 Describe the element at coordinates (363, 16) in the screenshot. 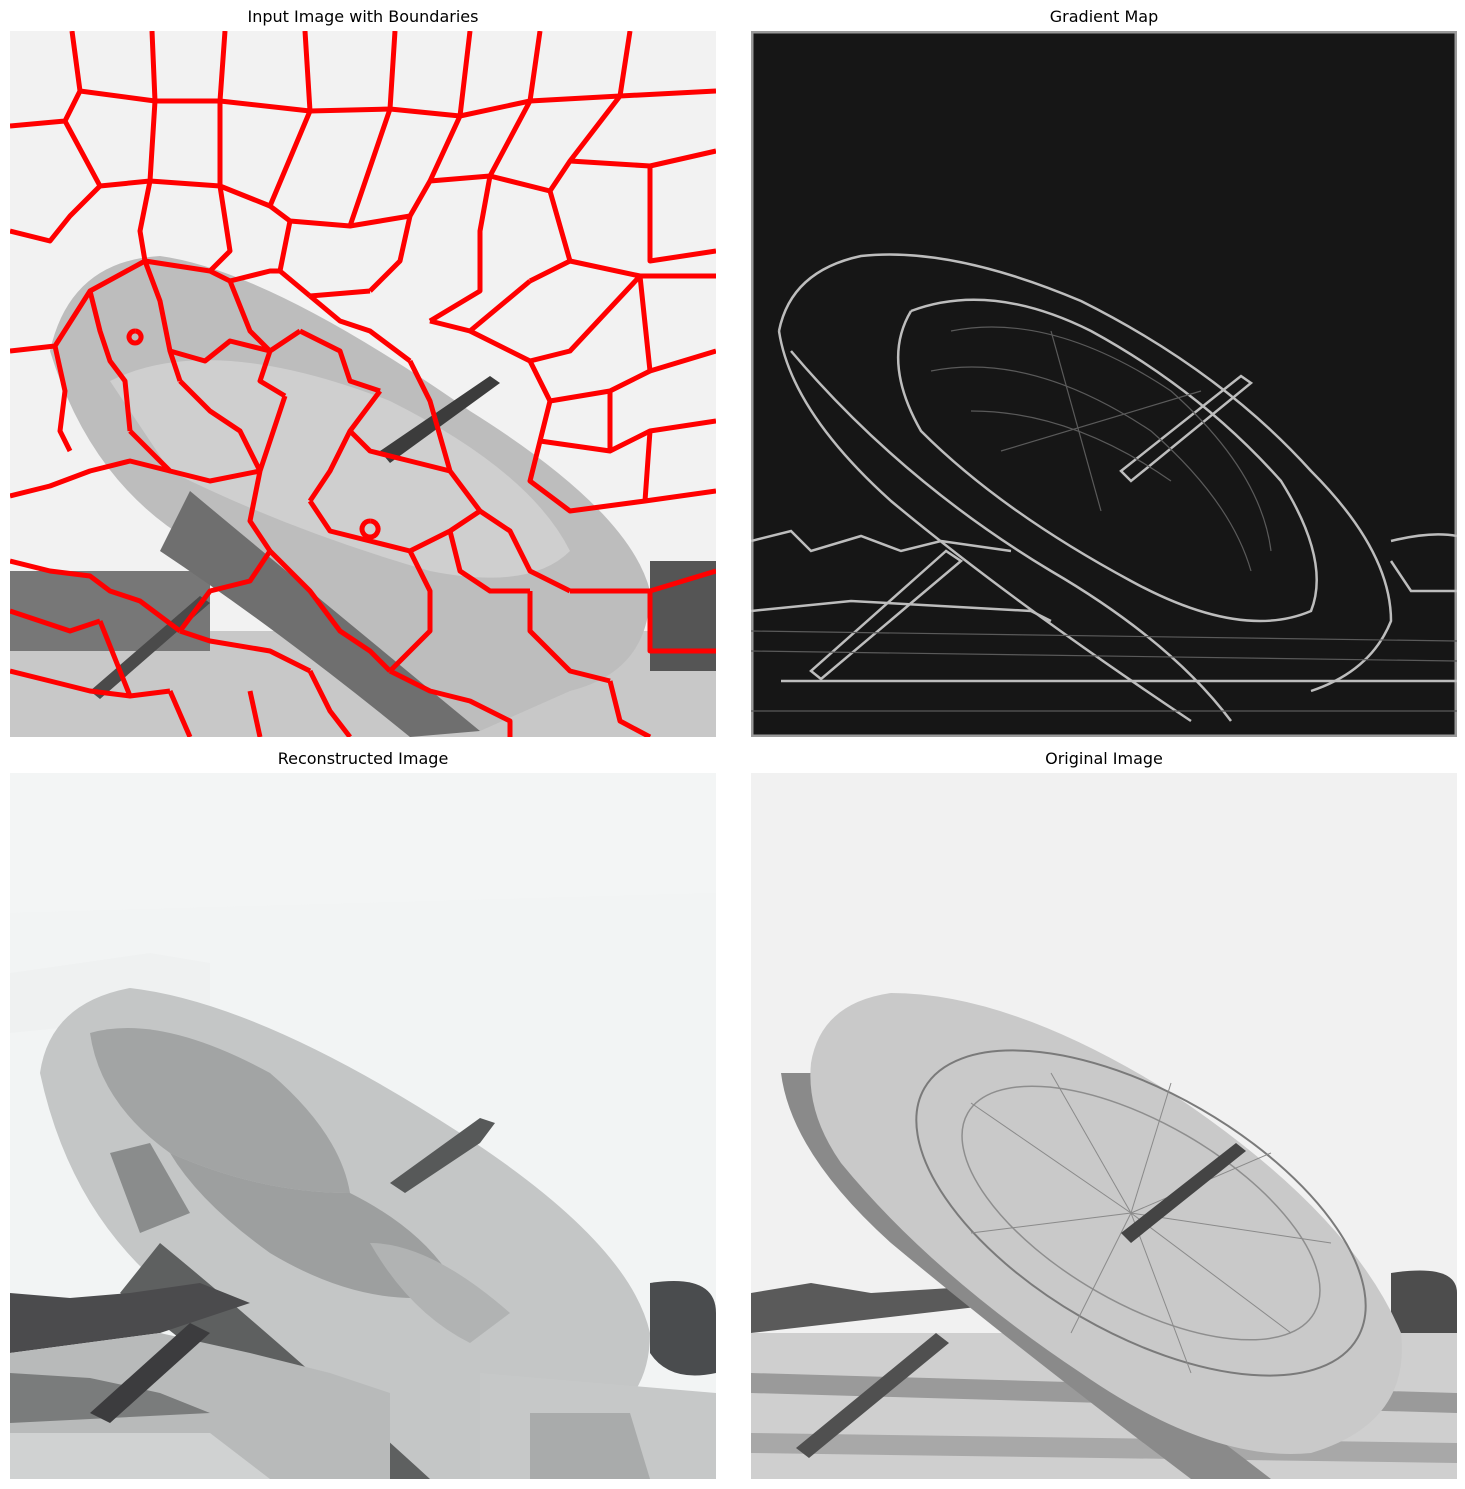

I see `panel-title-boundaries: Input Image with Boundaries` at that location.